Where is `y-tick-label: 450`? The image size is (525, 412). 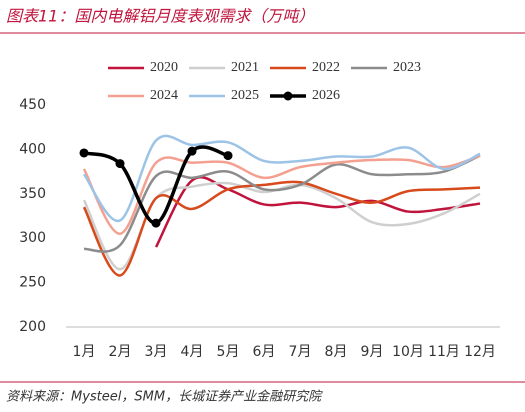
y-tick-label: 450 is located at coordinates (32, 105).